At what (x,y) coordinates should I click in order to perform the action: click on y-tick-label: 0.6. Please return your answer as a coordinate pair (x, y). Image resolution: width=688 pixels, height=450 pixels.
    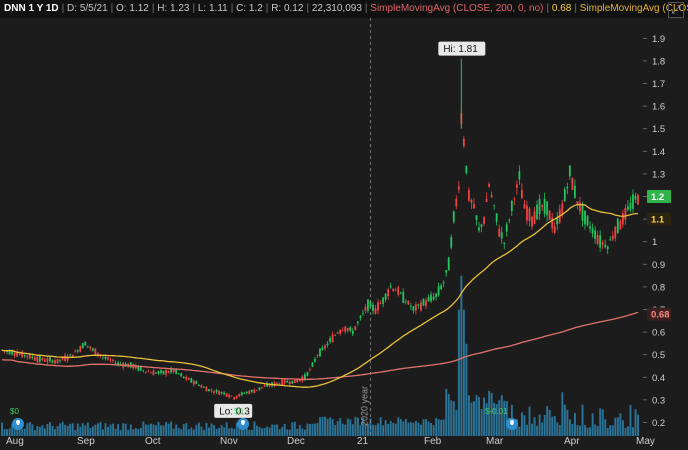
    Looking at the image, I should click on (658, 333).